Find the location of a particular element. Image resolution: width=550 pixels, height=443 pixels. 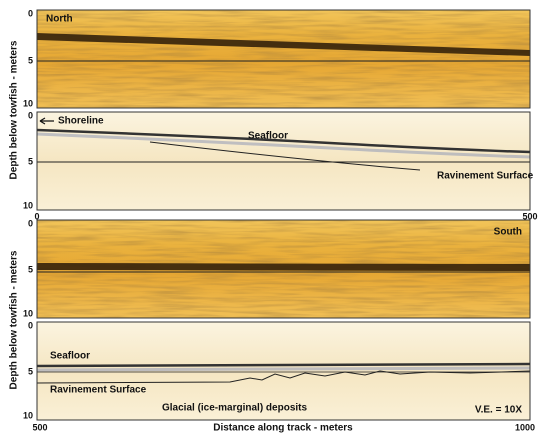

annotation: V.E. = 10X is located at coordinates (498, 410).